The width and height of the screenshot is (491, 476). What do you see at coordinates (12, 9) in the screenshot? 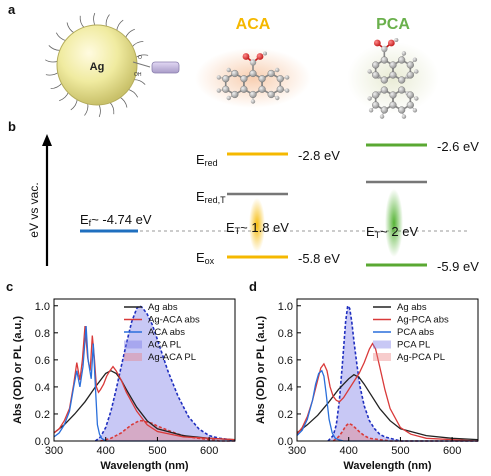
I see `panel-a-label: a` at bounding box center [12, 9].